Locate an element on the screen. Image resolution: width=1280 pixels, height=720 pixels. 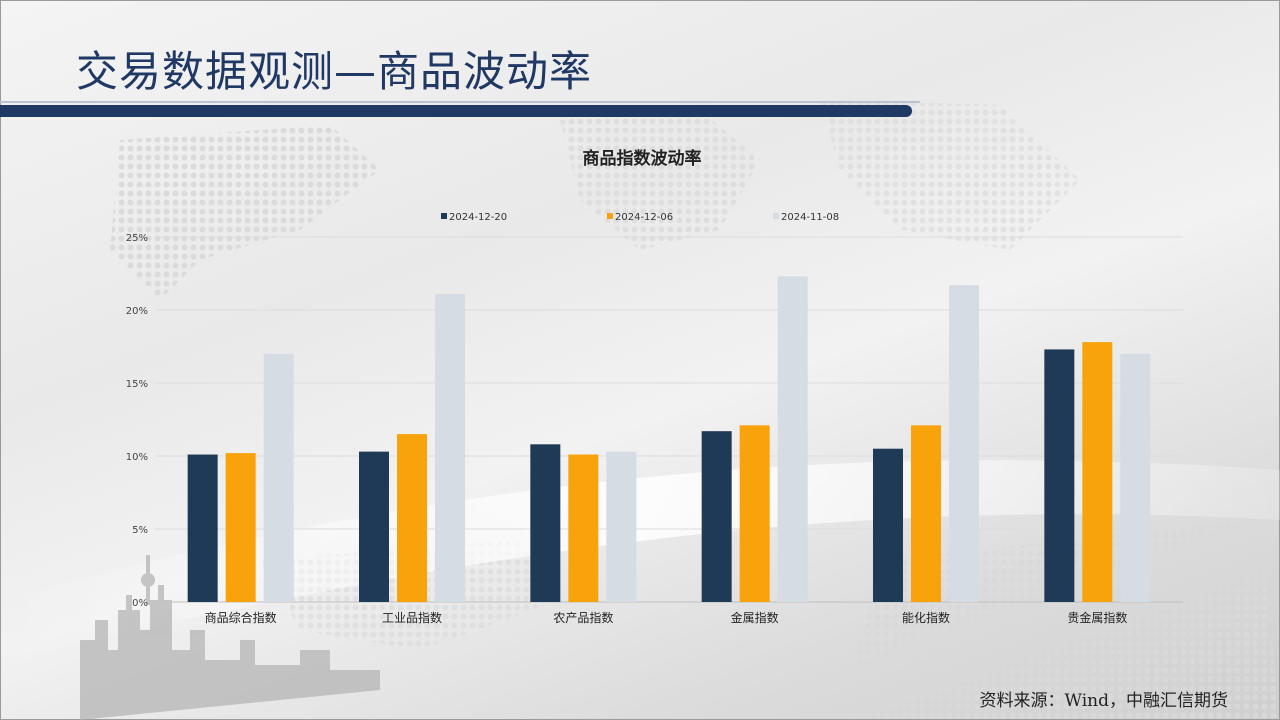
legend-label: 2024-12-20 is located at coordinates (478, 217).